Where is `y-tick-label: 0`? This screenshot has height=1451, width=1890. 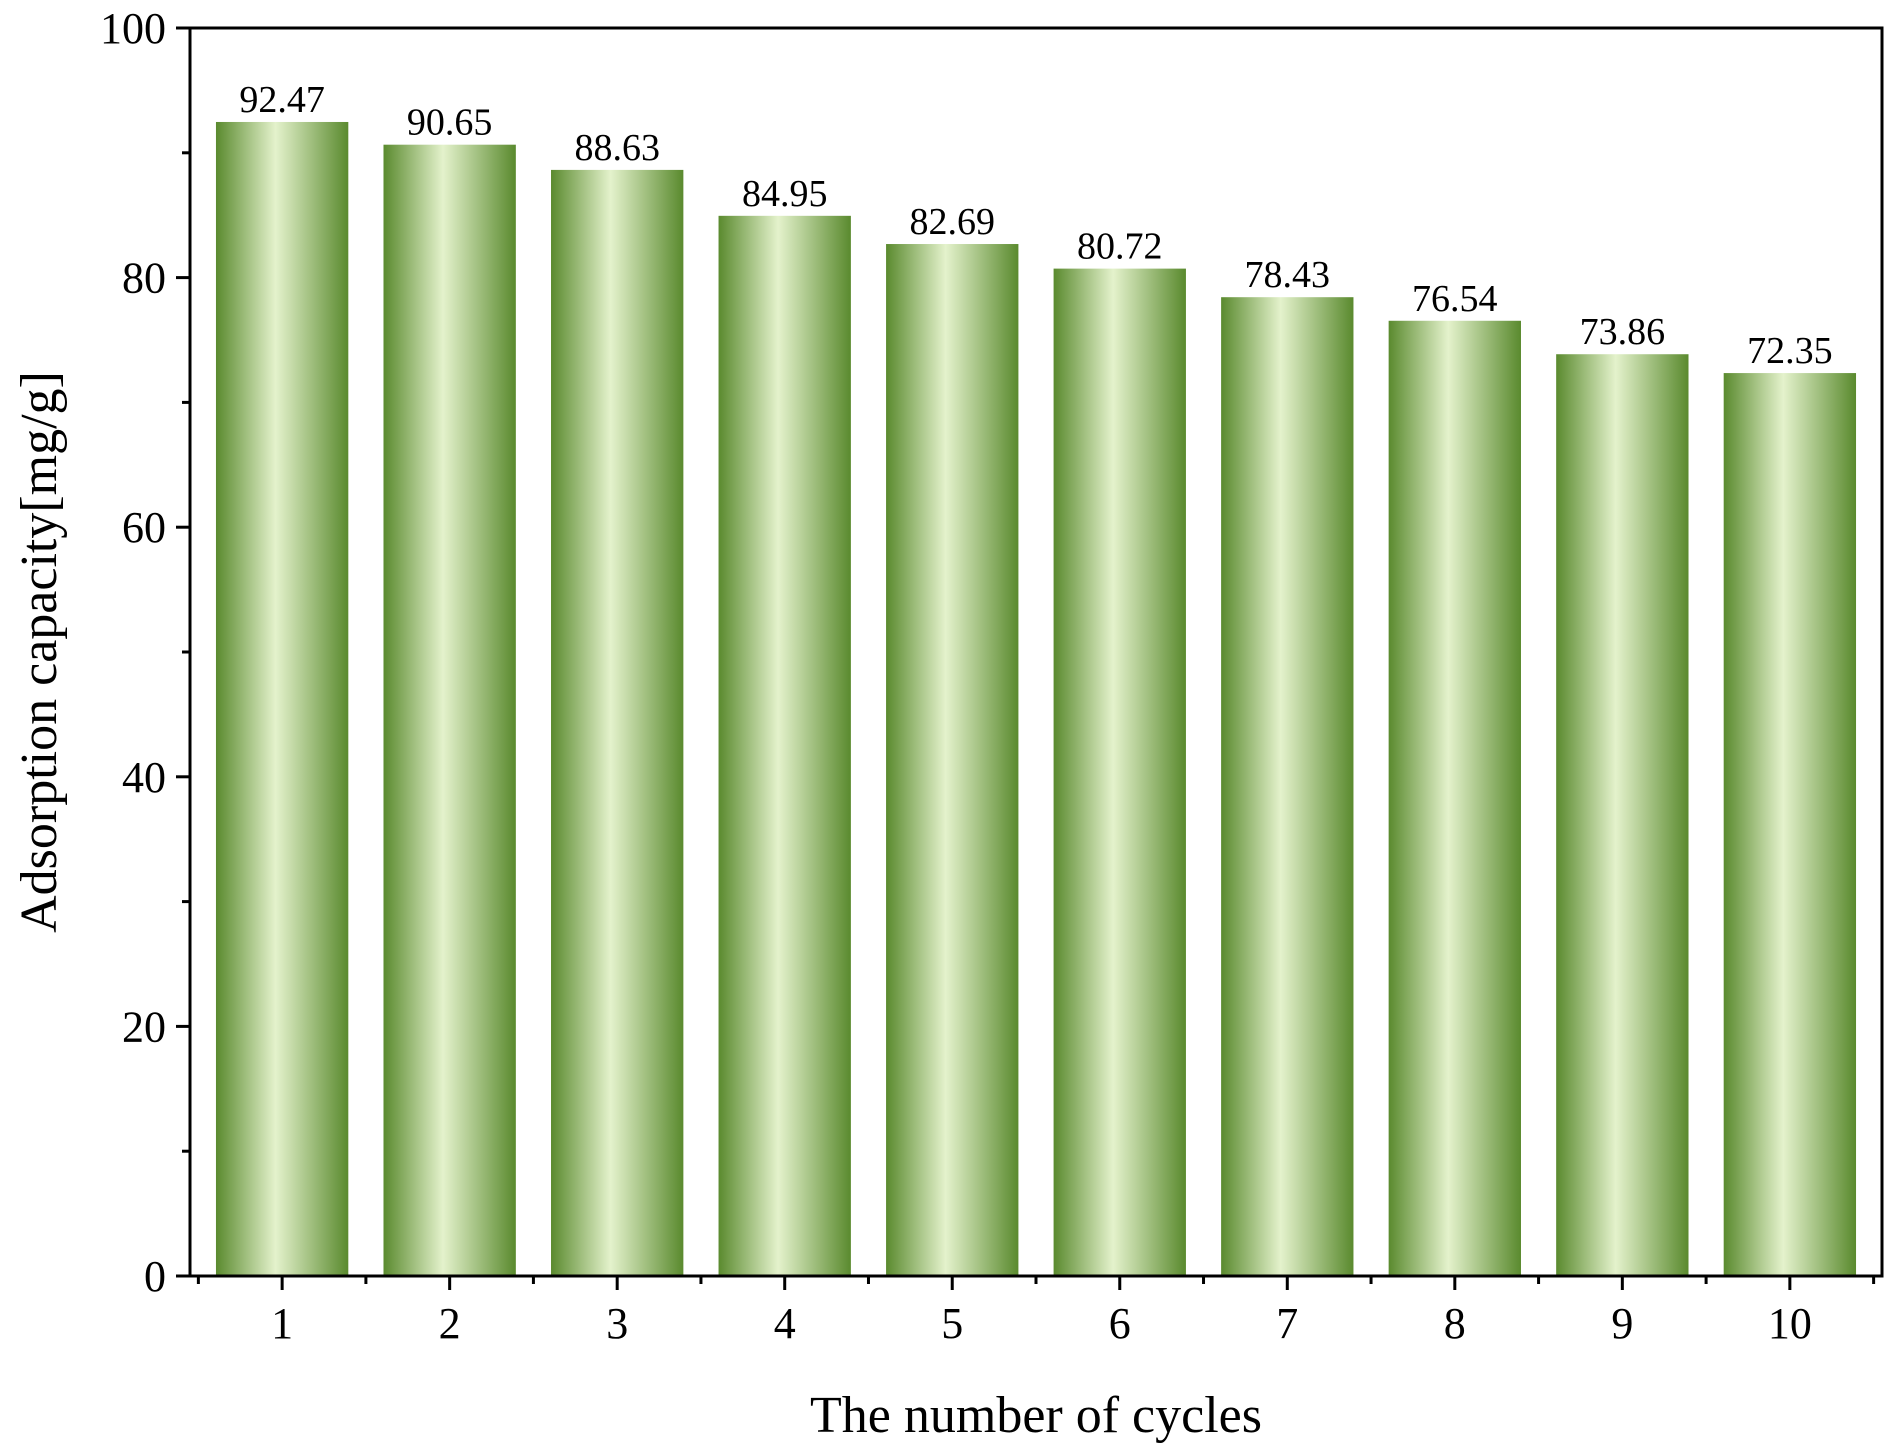
y-tick-label: 0 is located at coordinates (155, 1276).